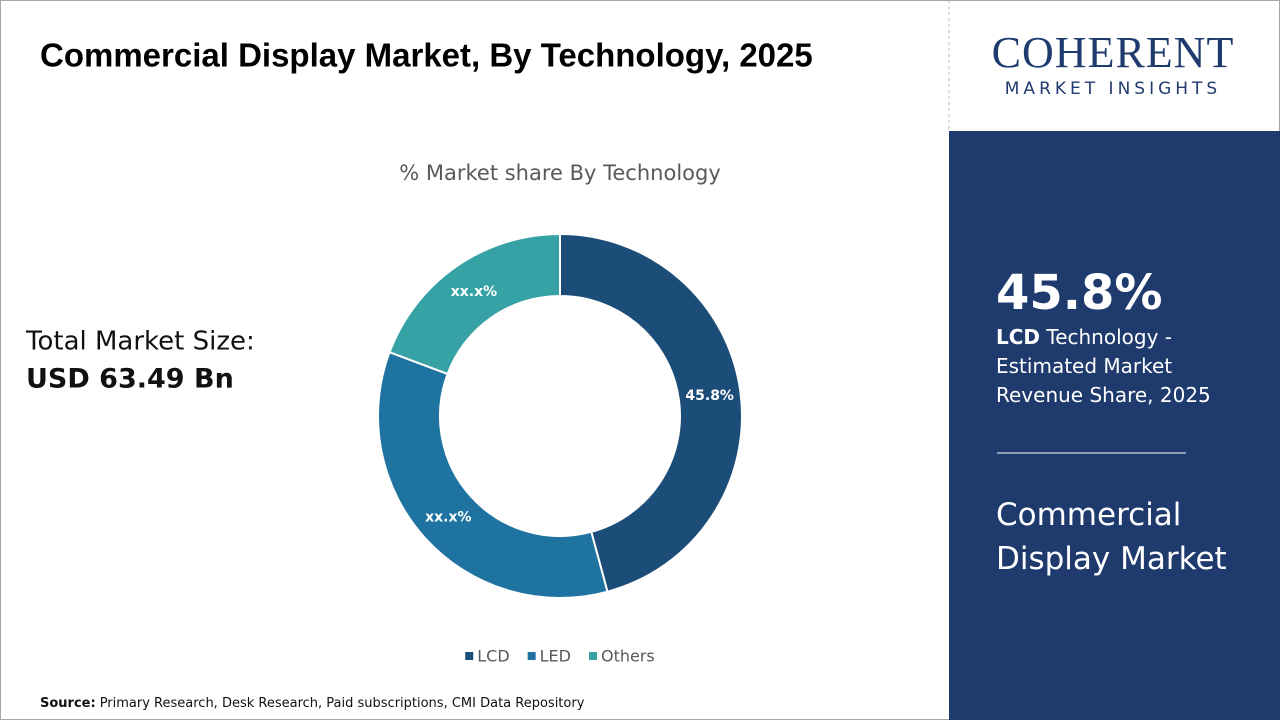  I want to click on highlight-desc: Technology -, so click(1106, 337).